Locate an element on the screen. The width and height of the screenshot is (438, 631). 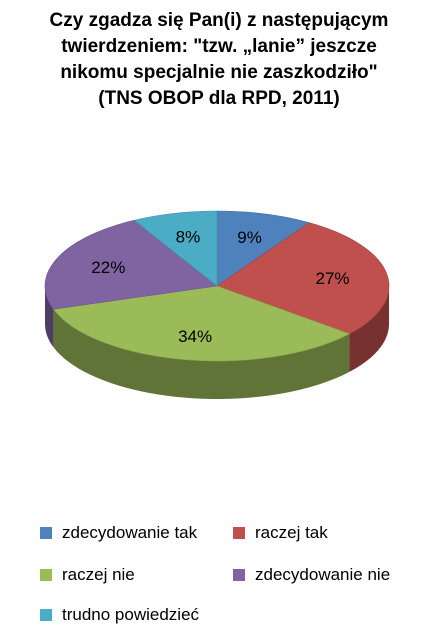
legend-label: zdecydowanie nie is located at coordinates (323, 574).